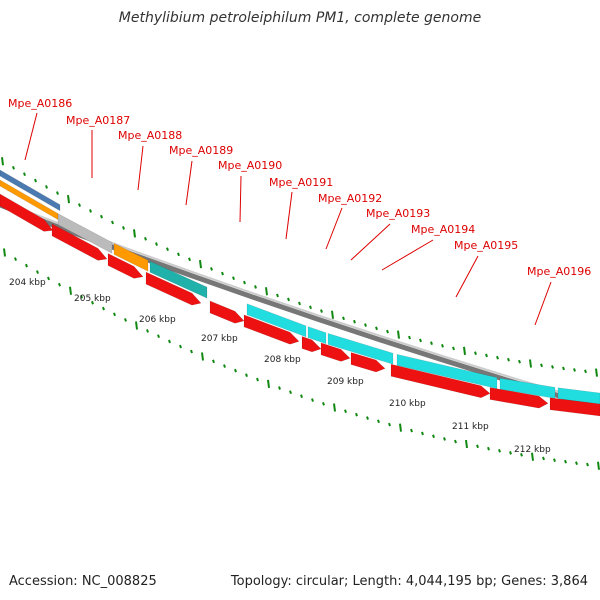  I want to click on gene-label: Mpe_A0188, so click(150, 135).